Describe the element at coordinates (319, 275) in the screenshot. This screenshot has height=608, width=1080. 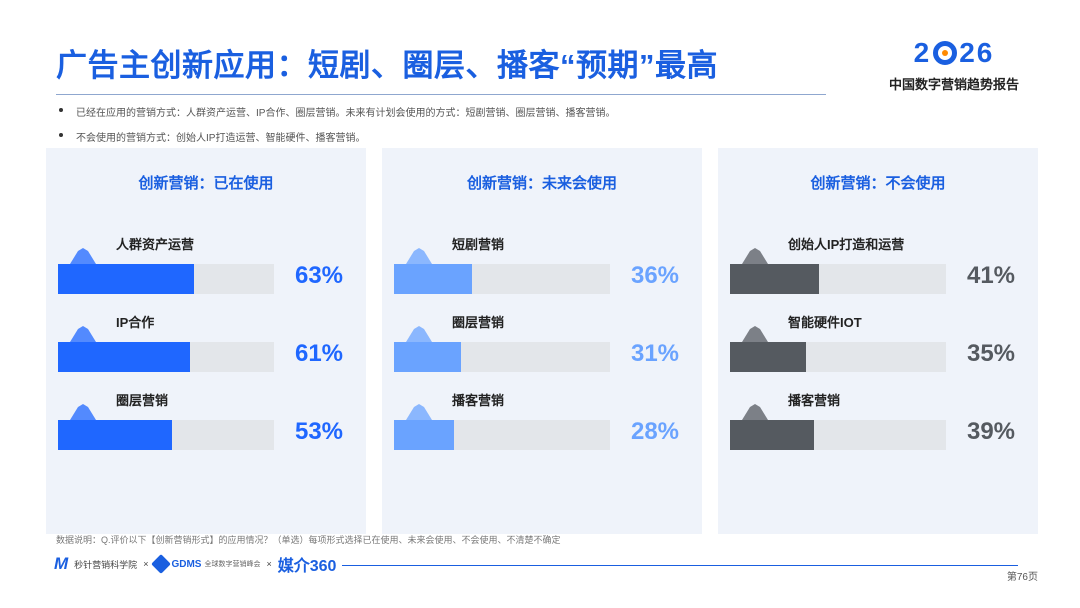
I see `value-label: 63%` at that location.